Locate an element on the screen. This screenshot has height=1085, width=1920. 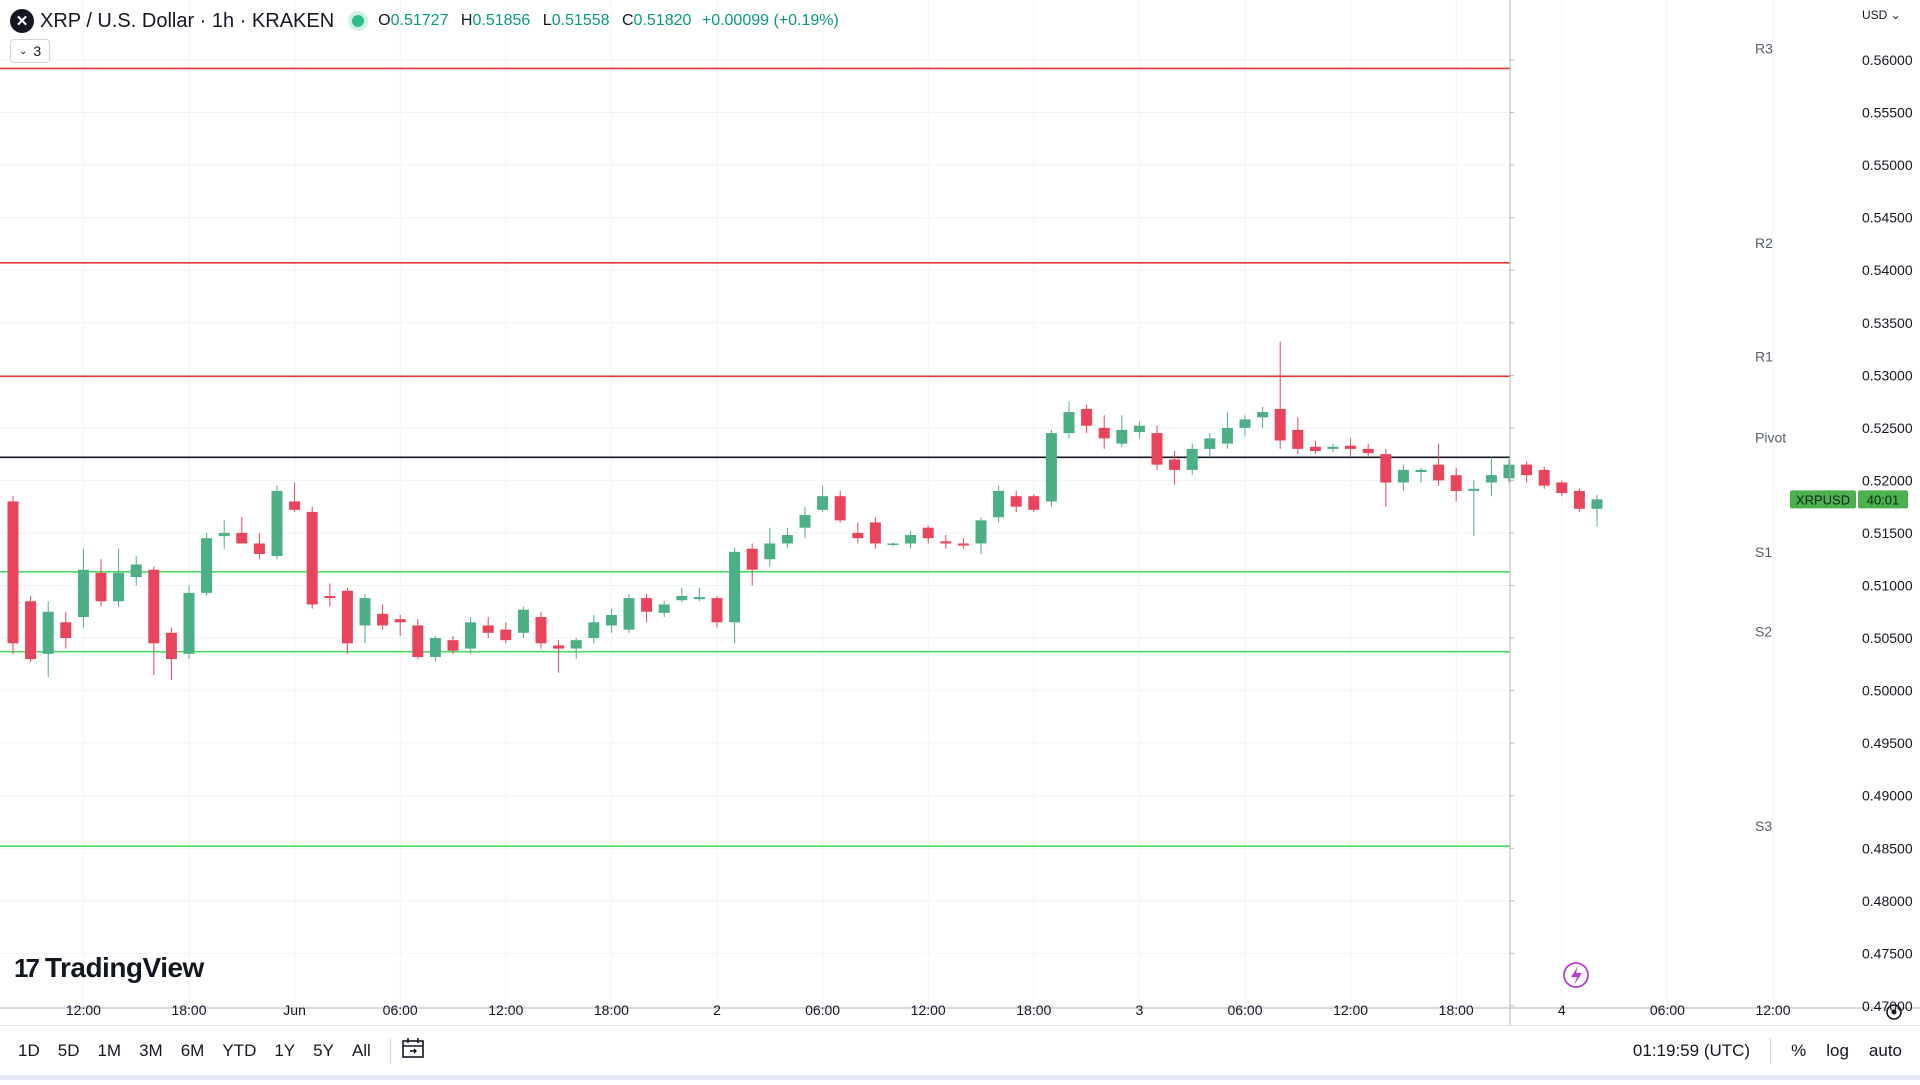
utc-clock: 01:19:59 (UTC) is located at coordinates (1691, 1050).